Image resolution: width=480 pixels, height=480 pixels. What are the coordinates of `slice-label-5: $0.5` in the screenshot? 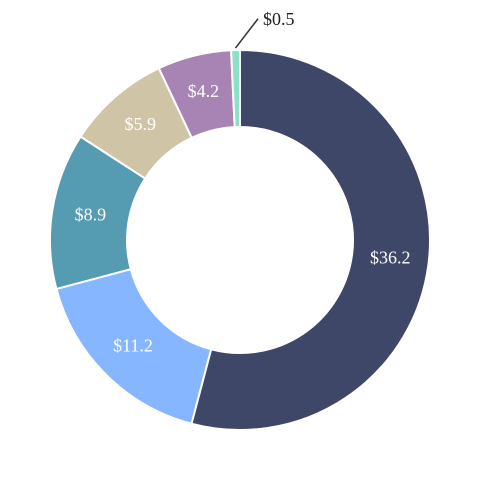 It's located at (279, 19).